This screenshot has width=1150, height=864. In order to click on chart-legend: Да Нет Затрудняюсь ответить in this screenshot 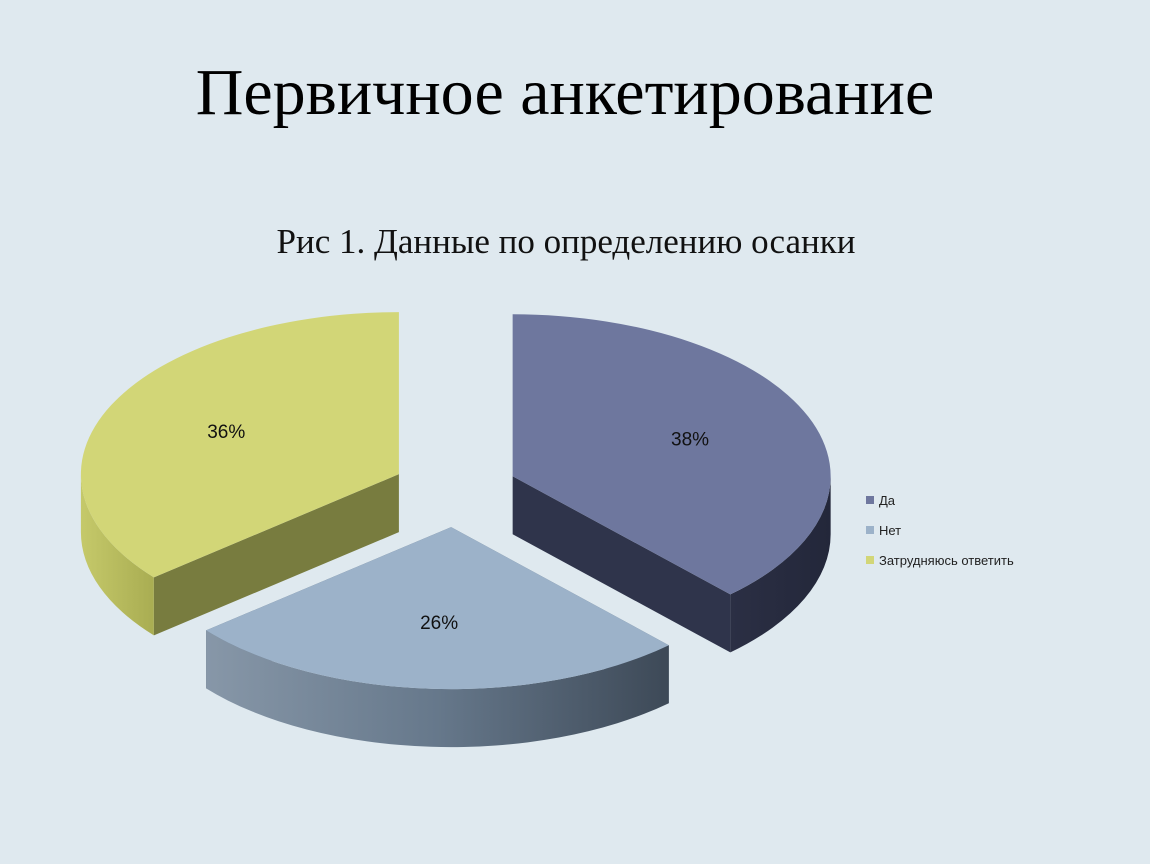, I will do `click(940, 537)`.